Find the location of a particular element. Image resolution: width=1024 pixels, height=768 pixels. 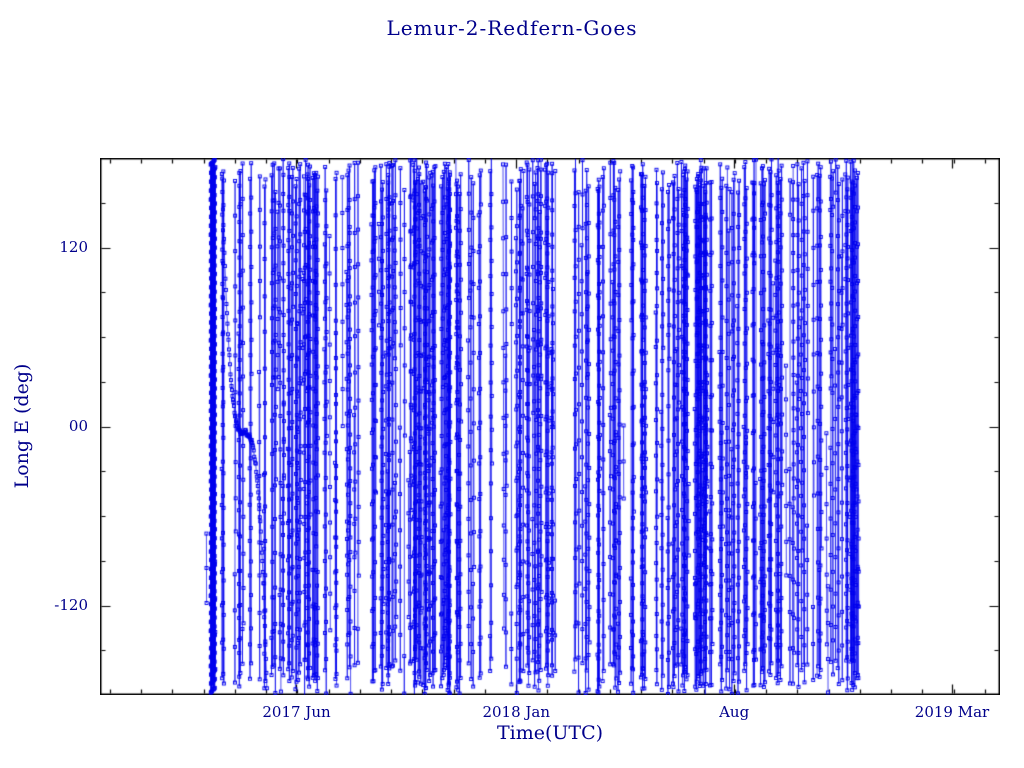

y-tick-label: 00 is located at coordinates (78, 425).